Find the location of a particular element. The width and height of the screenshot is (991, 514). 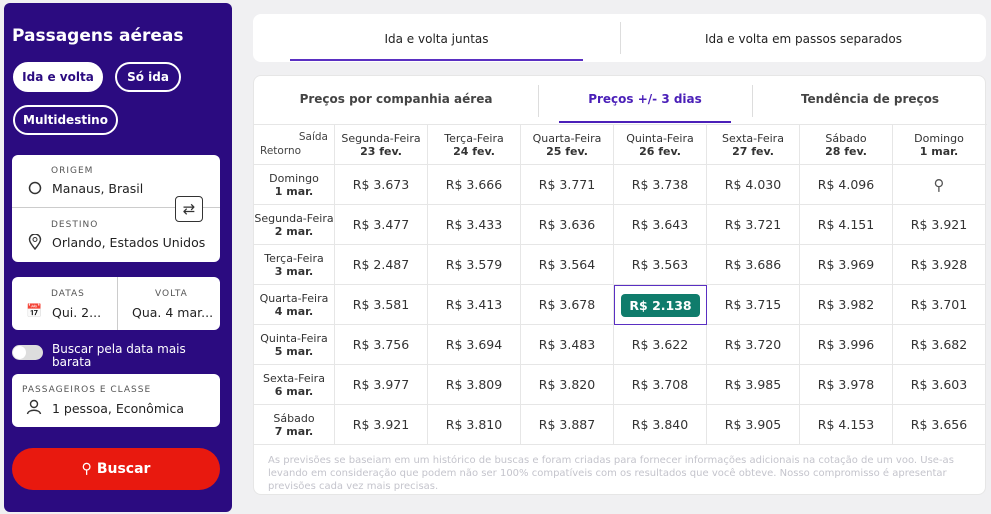

icon is located at coordinates (35, 188).